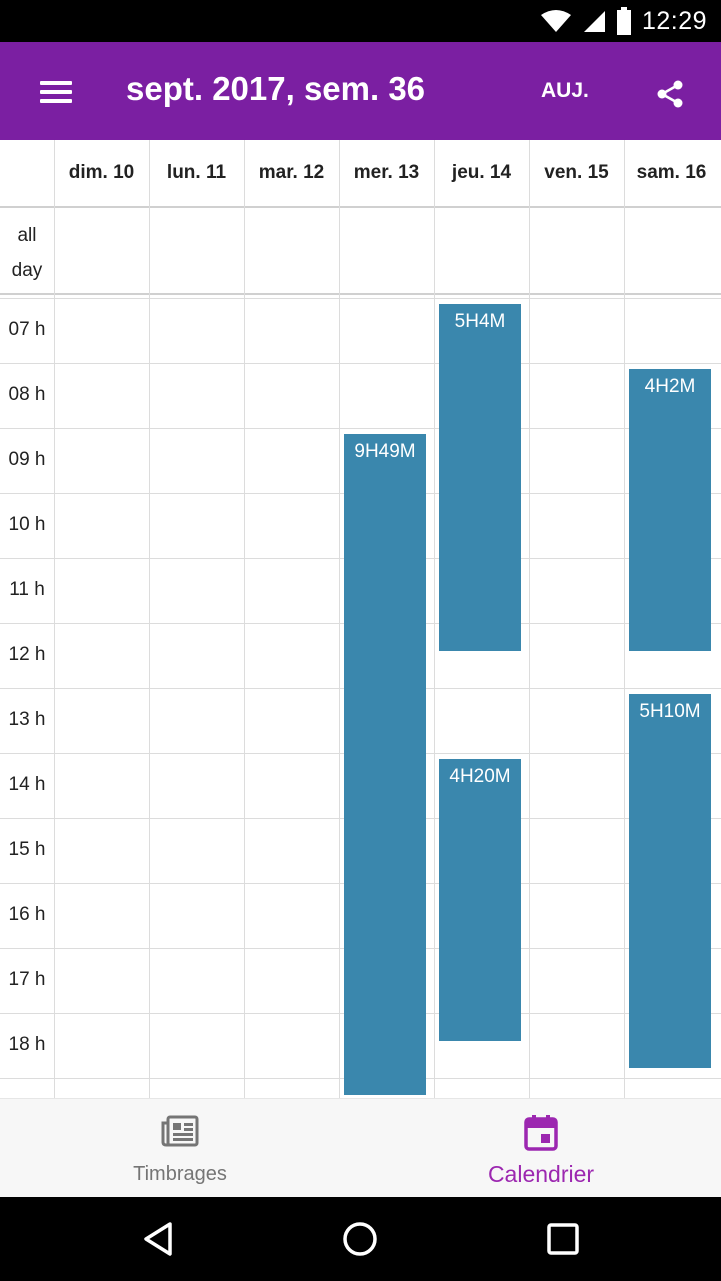 This screenshot has height=1281, width=721. Describe the element at coordinates (541, 1174) in the screenshot. I see `nav-calendrier-label: Calendrier` at that location.